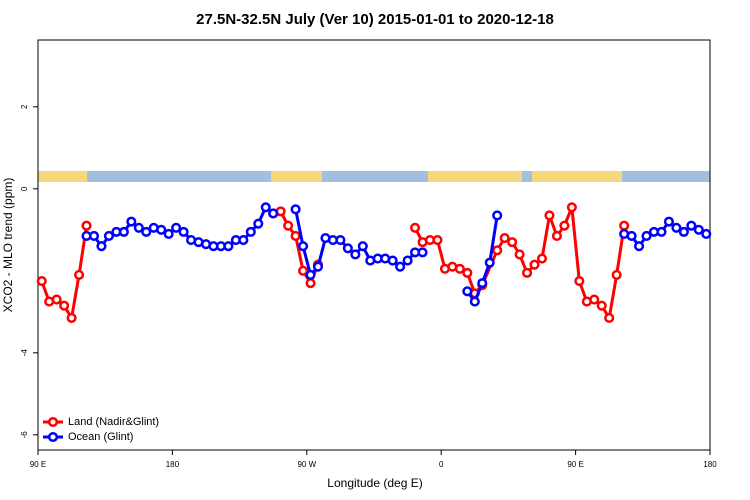  What do you see at coordinates (24, 435) in the screenshot?
I see `y-tick-label: -6` at bounding box center [24, 435].